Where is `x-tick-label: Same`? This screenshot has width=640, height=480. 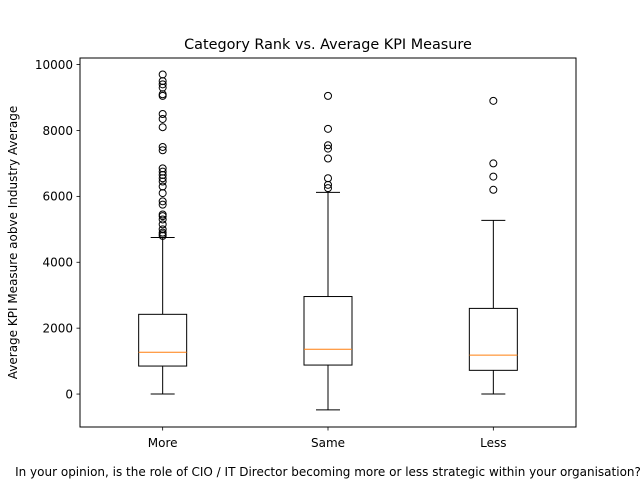
x-tick-label: Same is located at coordinates (328, 443).